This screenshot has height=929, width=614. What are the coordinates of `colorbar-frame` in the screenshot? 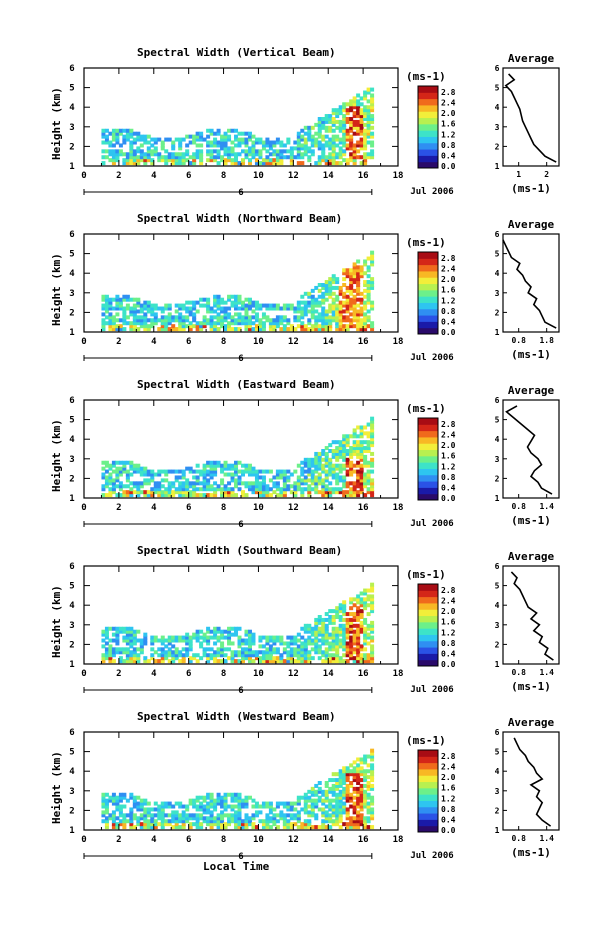 It's located at (428, 293).